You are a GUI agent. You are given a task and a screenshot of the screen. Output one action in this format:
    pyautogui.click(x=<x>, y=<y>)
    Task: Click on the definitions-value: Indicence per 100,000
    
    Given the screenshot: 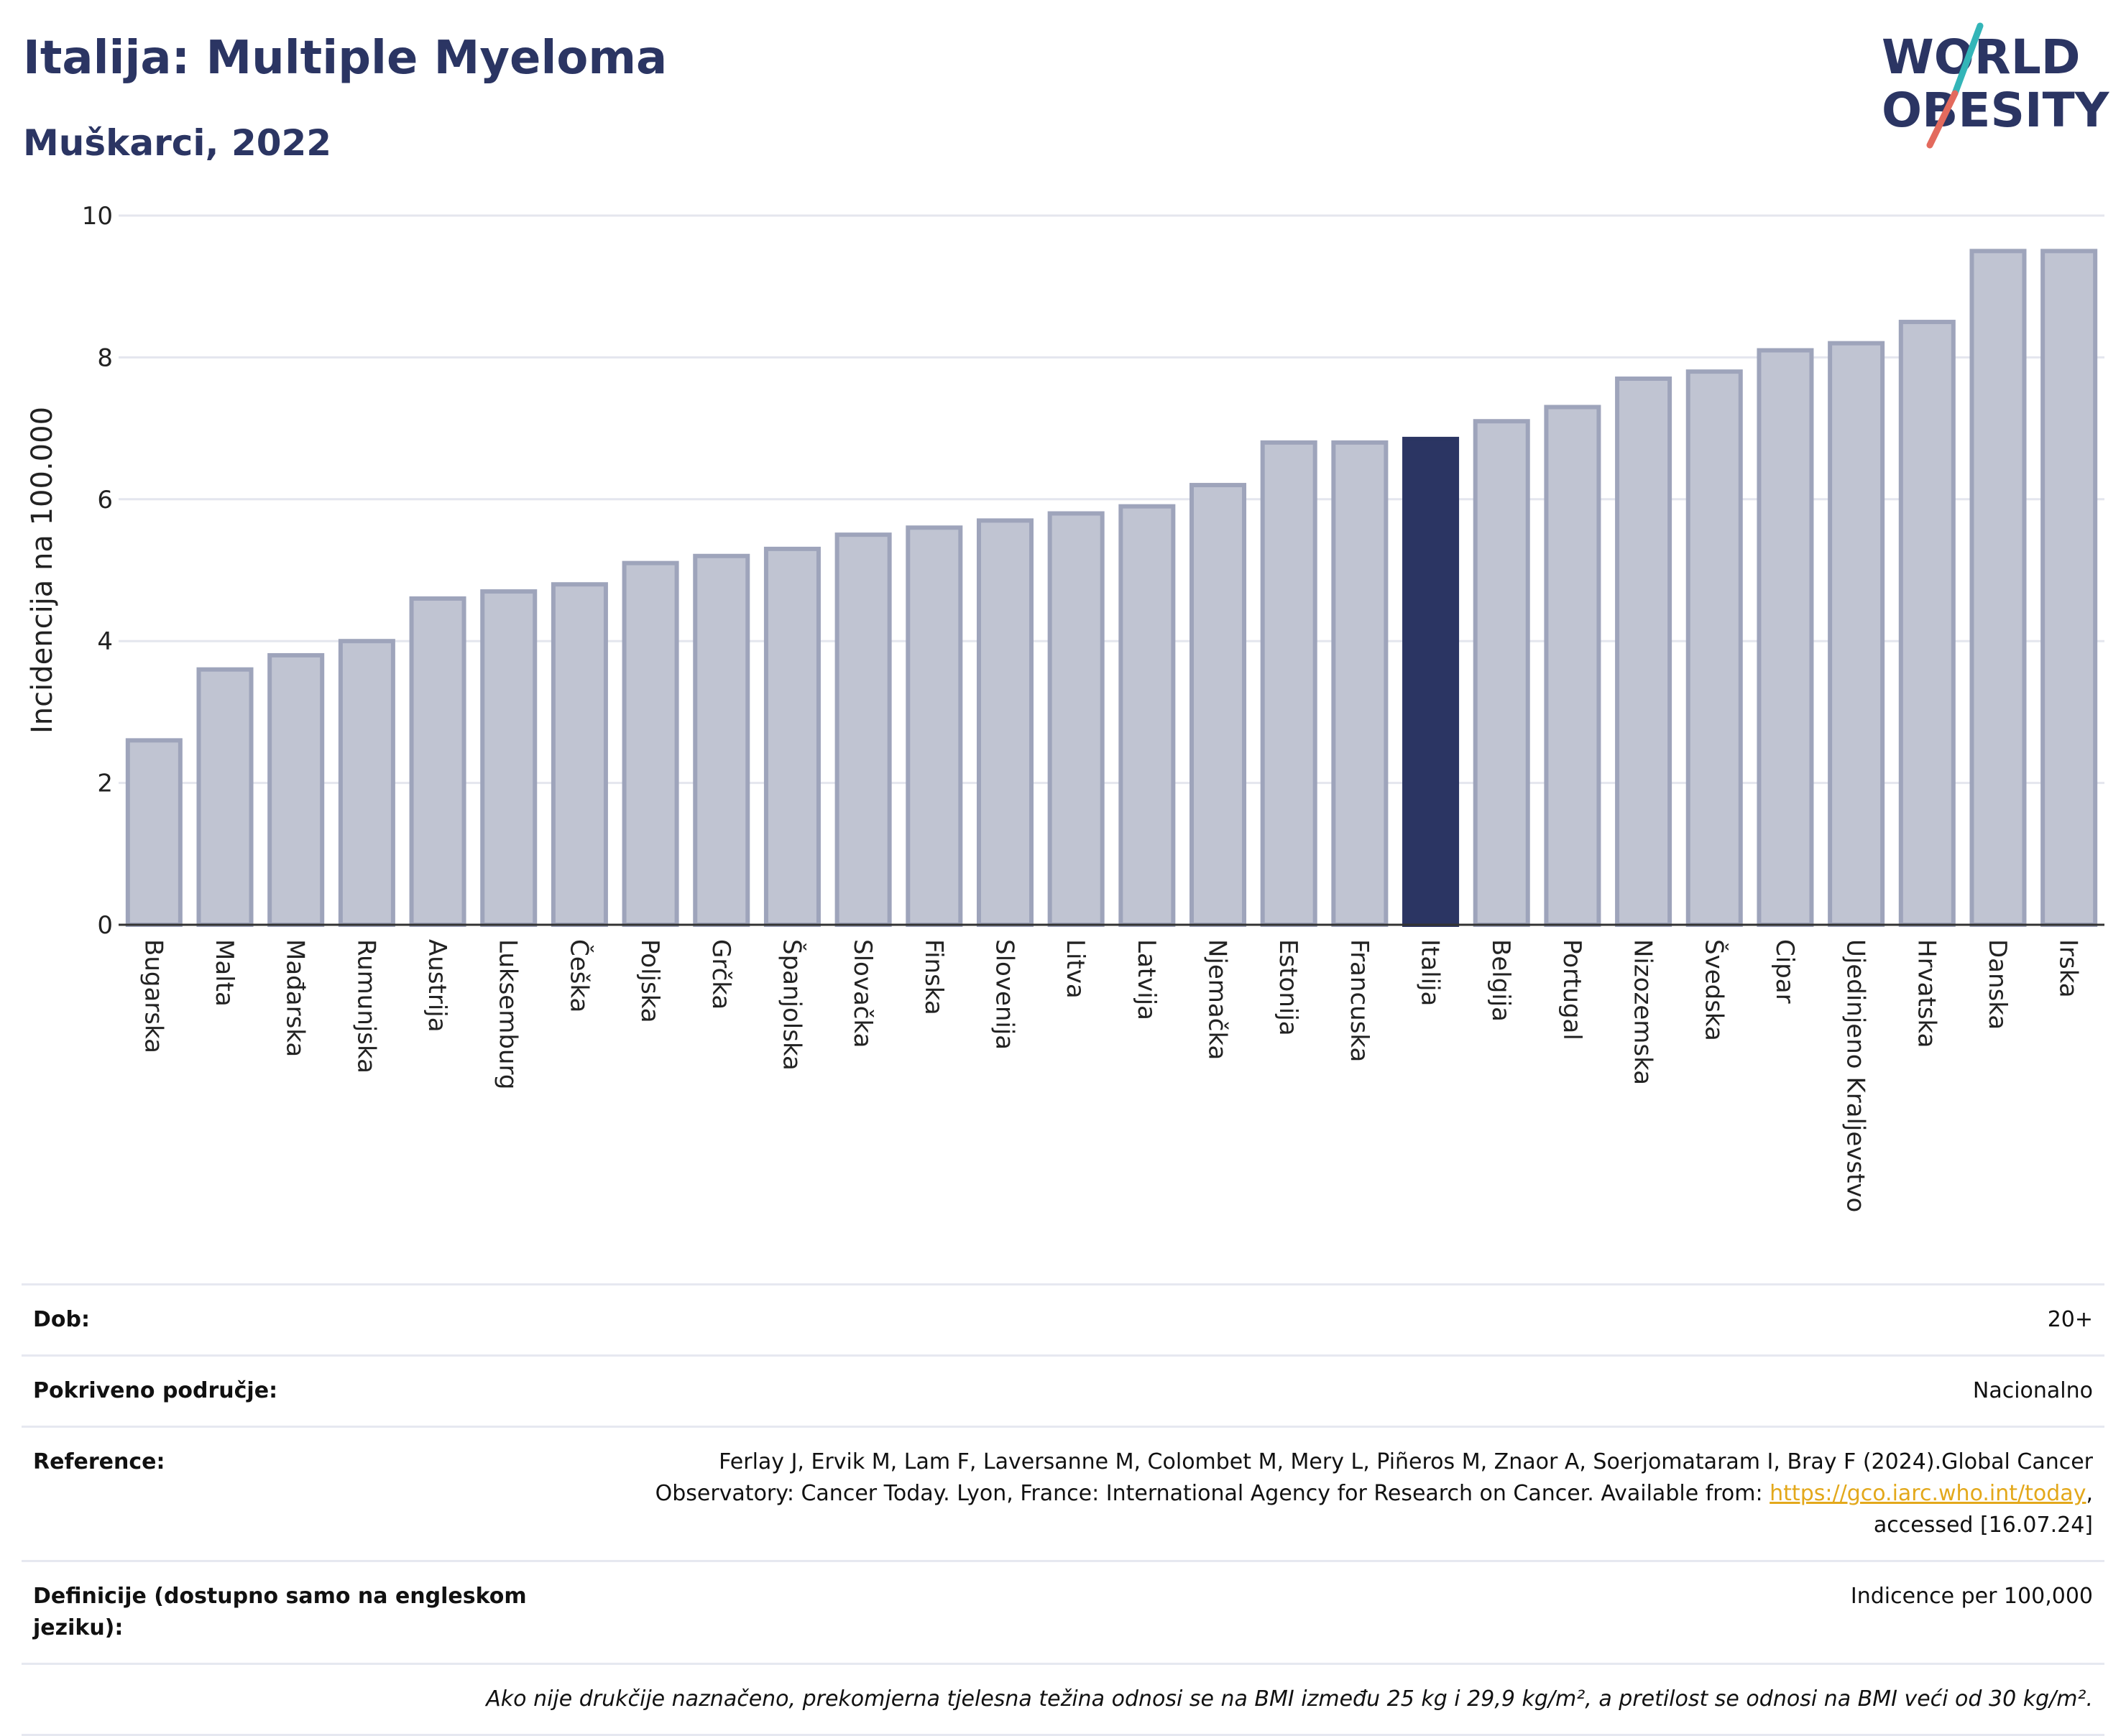 What is the action you would take?
    pyautogui.click(x=1971, y=1596)
    